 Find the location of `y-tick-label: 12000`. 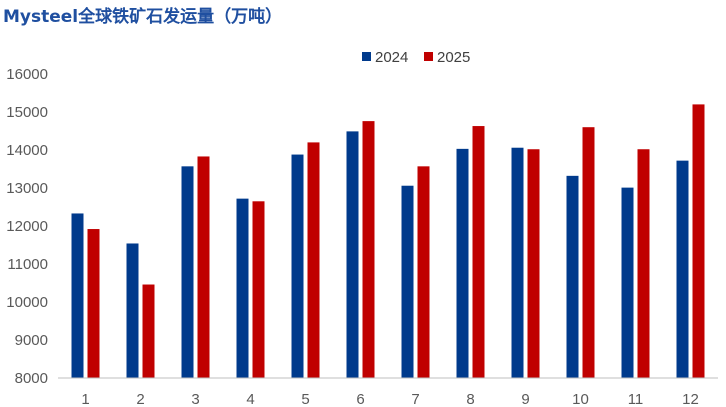

y-tick-label: 12000 is located at coordinates (27, 226).